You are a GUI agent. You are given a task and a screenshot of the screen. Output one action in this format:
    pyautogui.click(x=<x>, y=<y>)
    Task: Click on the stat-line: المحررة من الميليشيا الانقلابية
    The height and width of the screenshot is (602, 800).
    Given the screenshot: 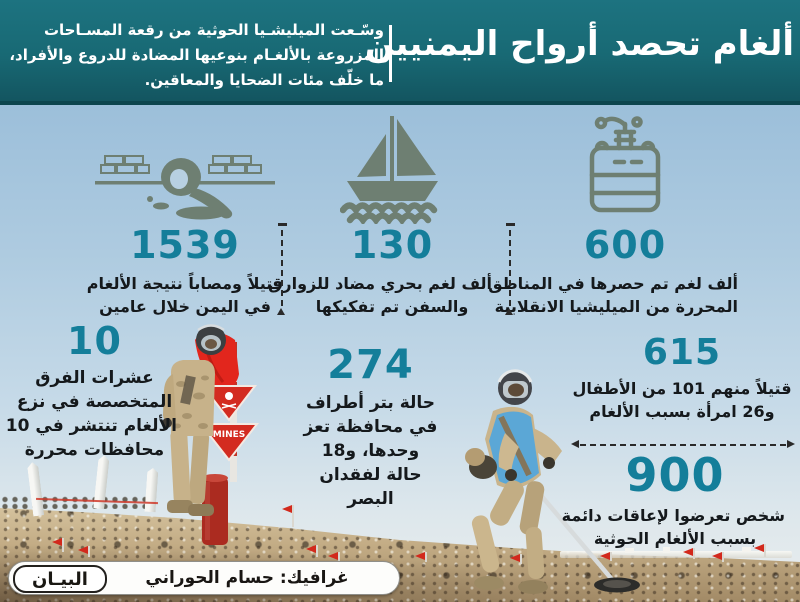 What is the action you would take?
    pyautogui.click(x=616, y=306)
    